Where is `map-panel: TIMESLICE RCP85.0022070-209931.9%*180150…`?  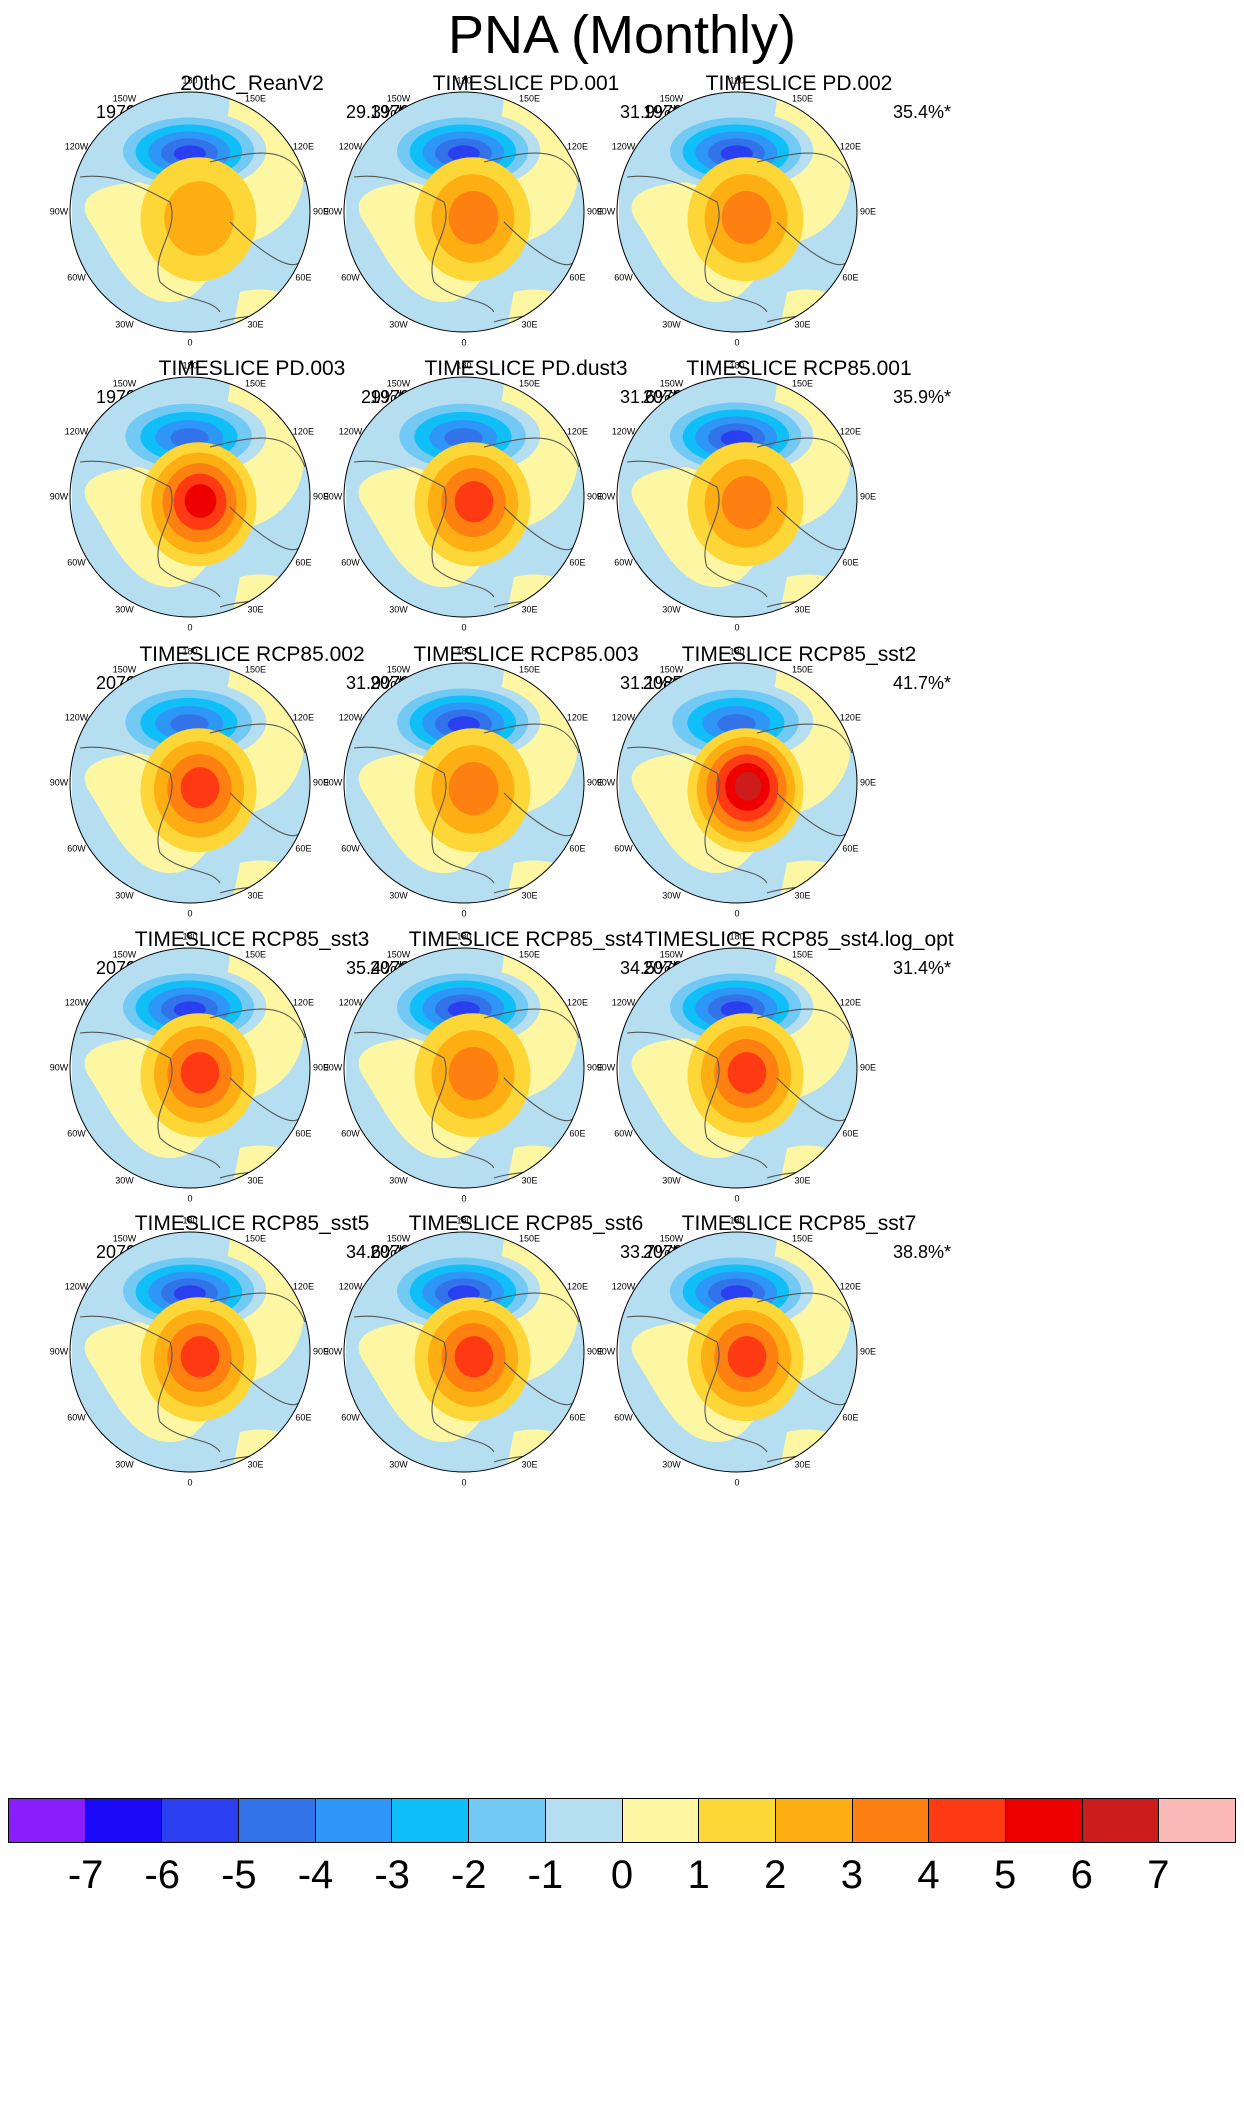
map-panel: TIMESLICE RCP85.0022070-209931.9%*180150… is located at coordinates (241, 823).